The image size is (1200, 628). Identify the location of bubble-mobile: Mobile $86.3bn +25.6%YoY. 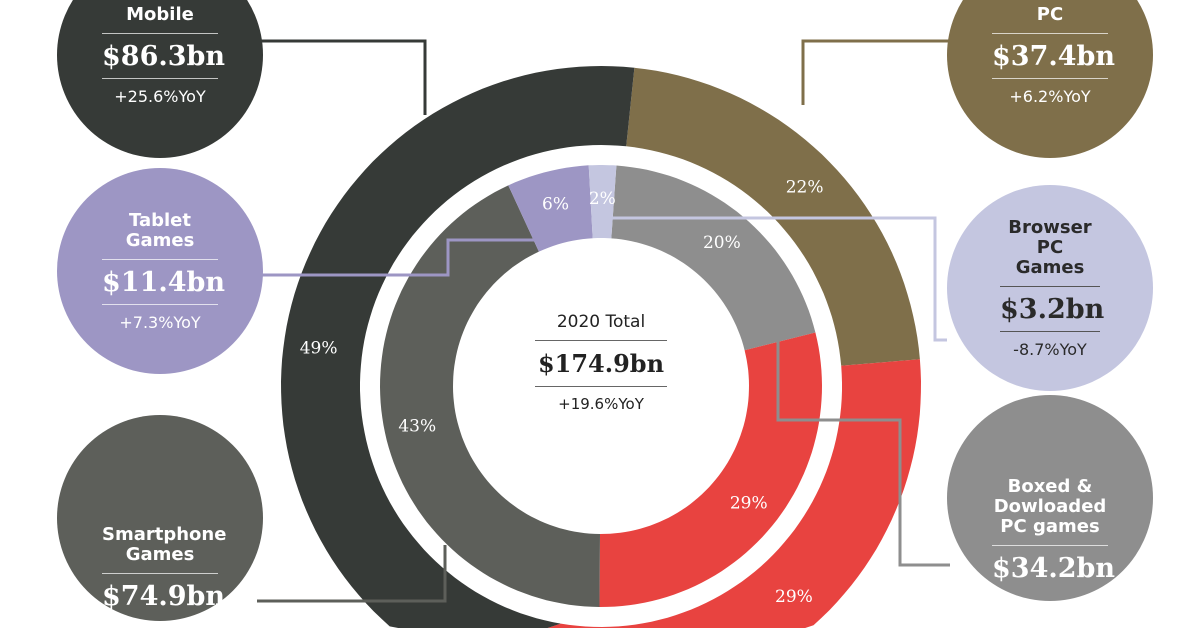
(160, 79).